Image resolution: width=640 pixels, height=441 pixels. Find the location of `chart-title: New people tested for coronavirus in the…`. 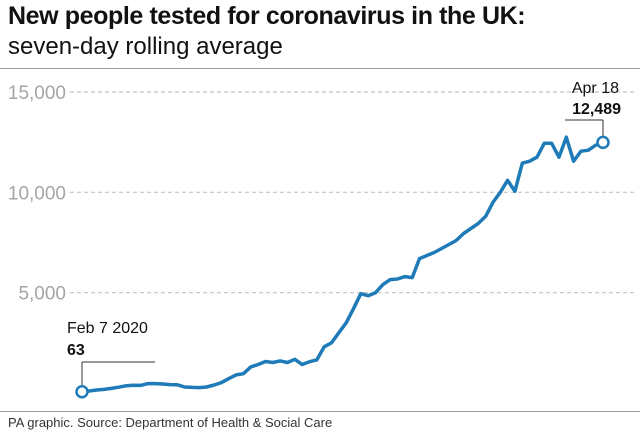

chart-title: New people tested for coronavirus in the… is located at coordinates (267, 16).